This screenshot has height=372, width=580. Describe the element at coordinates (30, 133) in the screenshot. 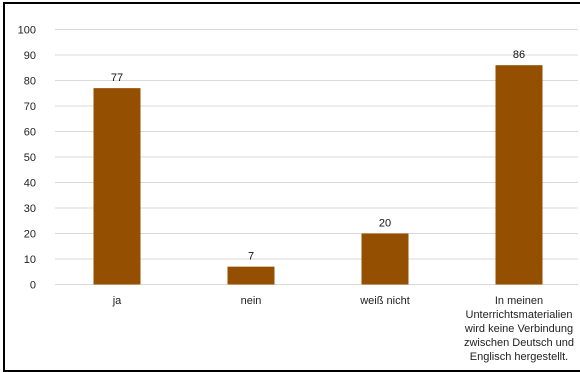

I see `y-tick-label: 60` at that location.